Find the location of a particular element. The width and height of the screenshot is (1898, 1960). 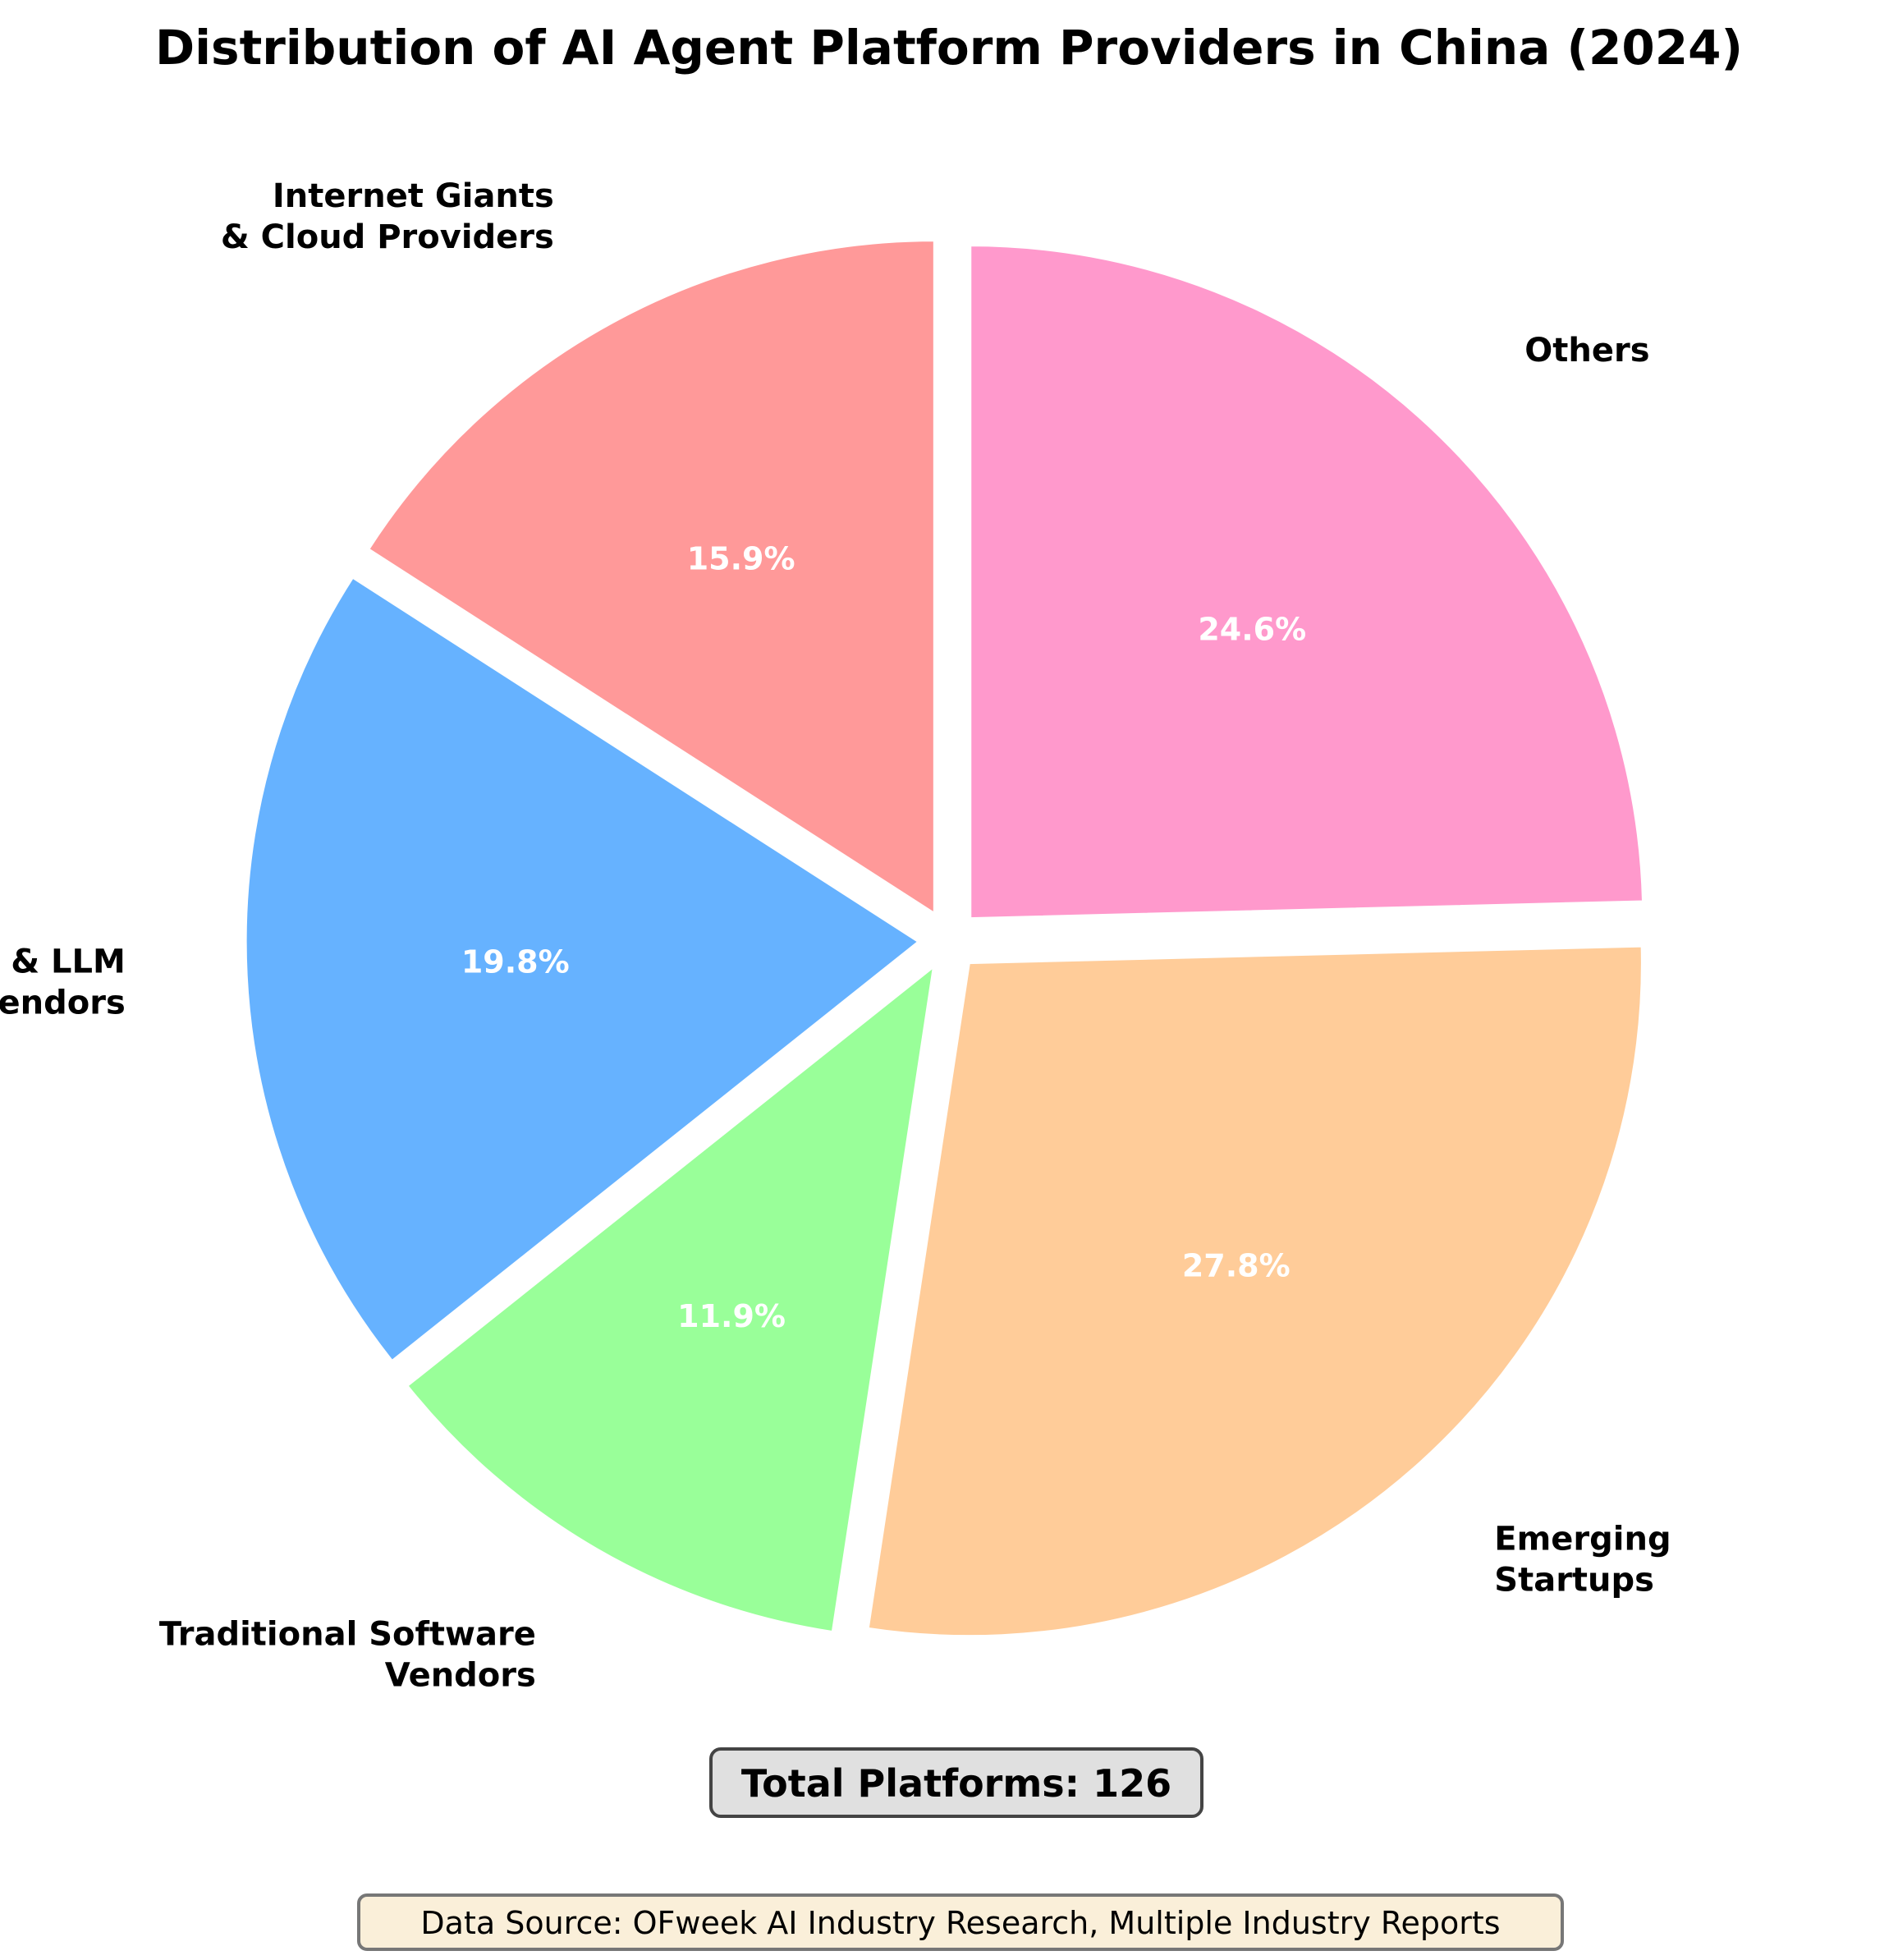

slice-percentage-label: 11.9% is located at coordinates (731, 1316).